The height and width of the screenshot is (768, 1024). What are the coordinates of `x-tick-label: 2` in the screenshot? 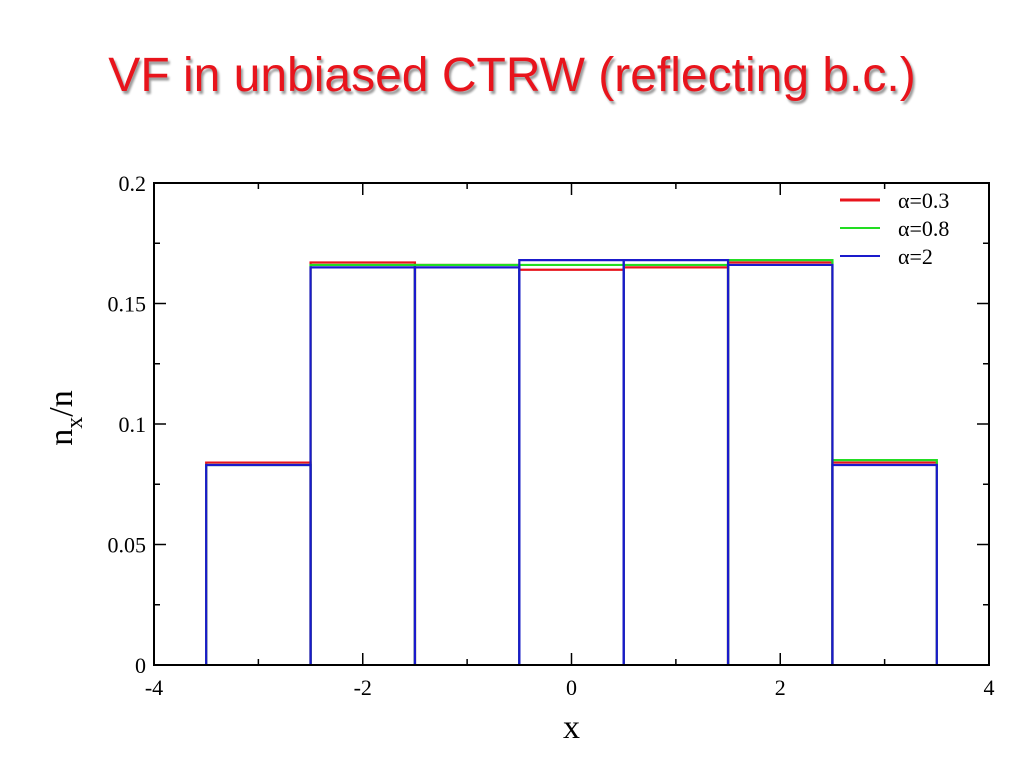 It's located at (780, 687).